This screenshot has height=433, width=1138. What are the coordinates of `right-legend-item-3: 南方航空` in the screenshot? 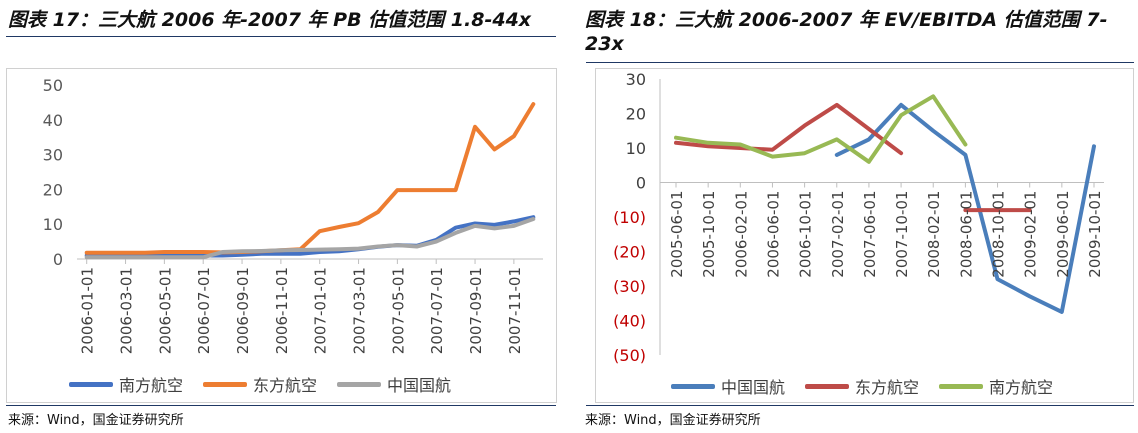 It's located at (996, 386).